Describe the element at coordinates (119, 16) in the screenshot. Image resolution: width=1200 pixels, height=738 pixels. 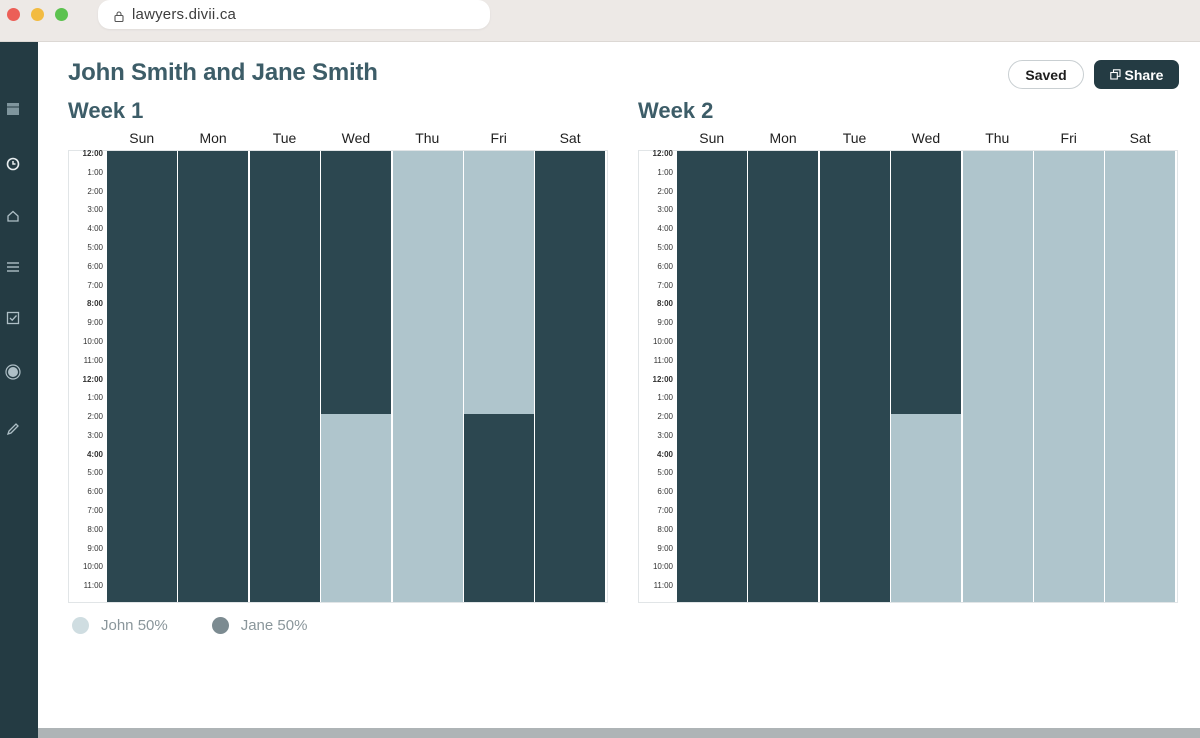
I see `lock-icon` at that location.